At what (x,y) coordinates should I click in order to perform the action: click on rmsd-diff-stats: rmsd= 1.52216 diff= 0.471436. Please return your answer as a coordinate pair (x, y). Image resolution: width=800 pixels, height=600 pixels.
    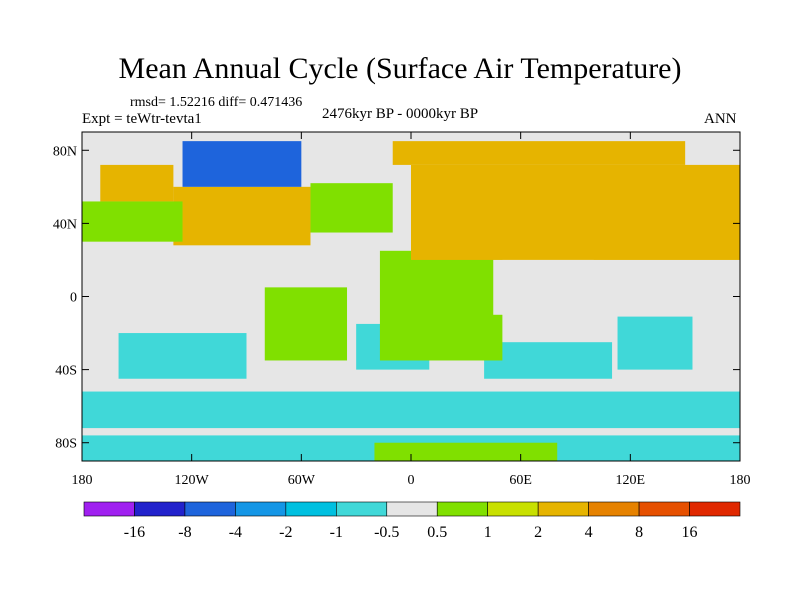
    Looking at the image, I should click on (216, 102).